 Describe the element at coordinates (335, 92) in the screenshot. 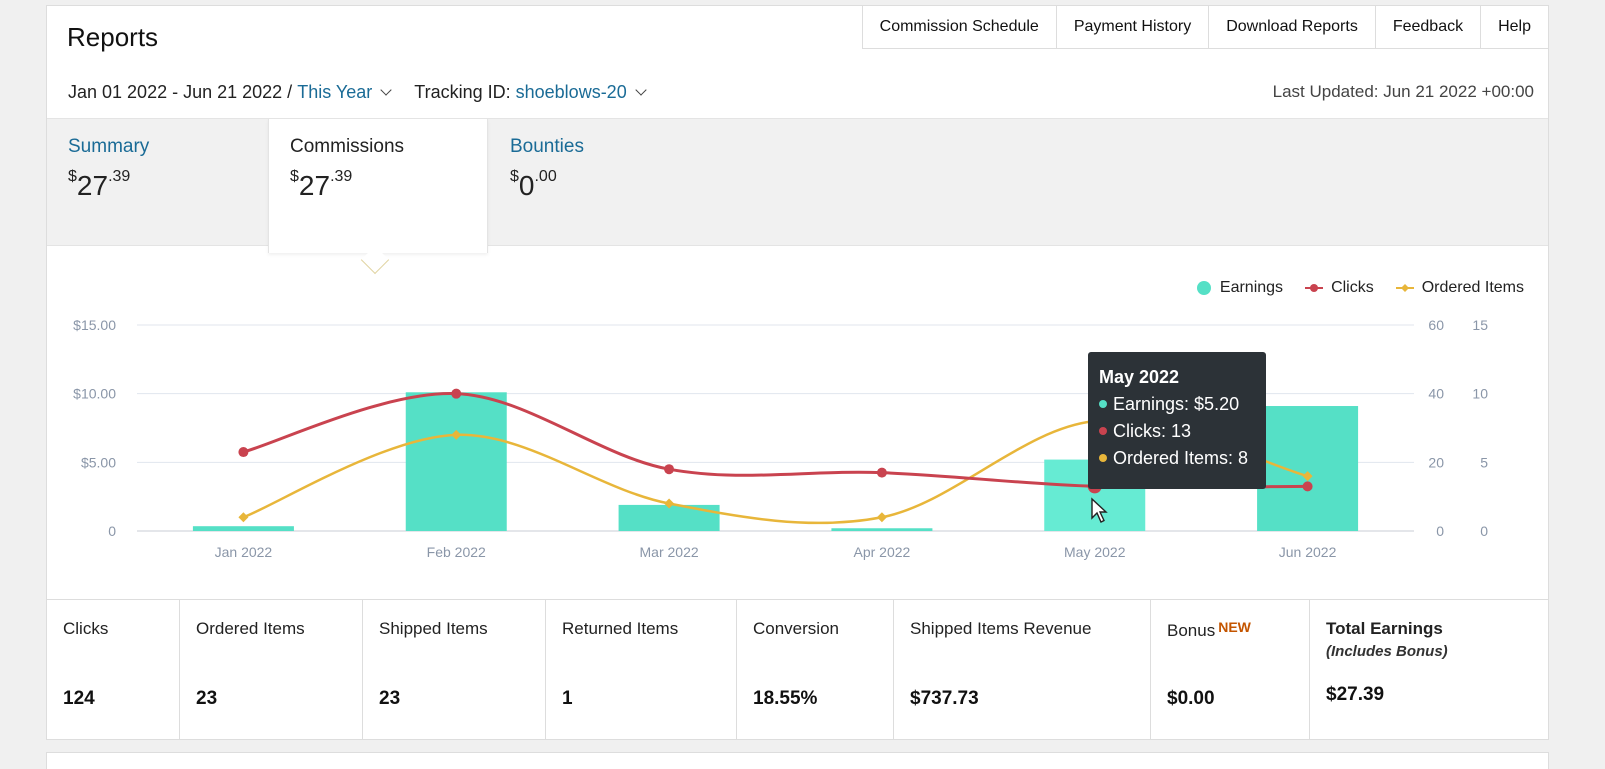

I see `period-dropdown: This Year` at that location.